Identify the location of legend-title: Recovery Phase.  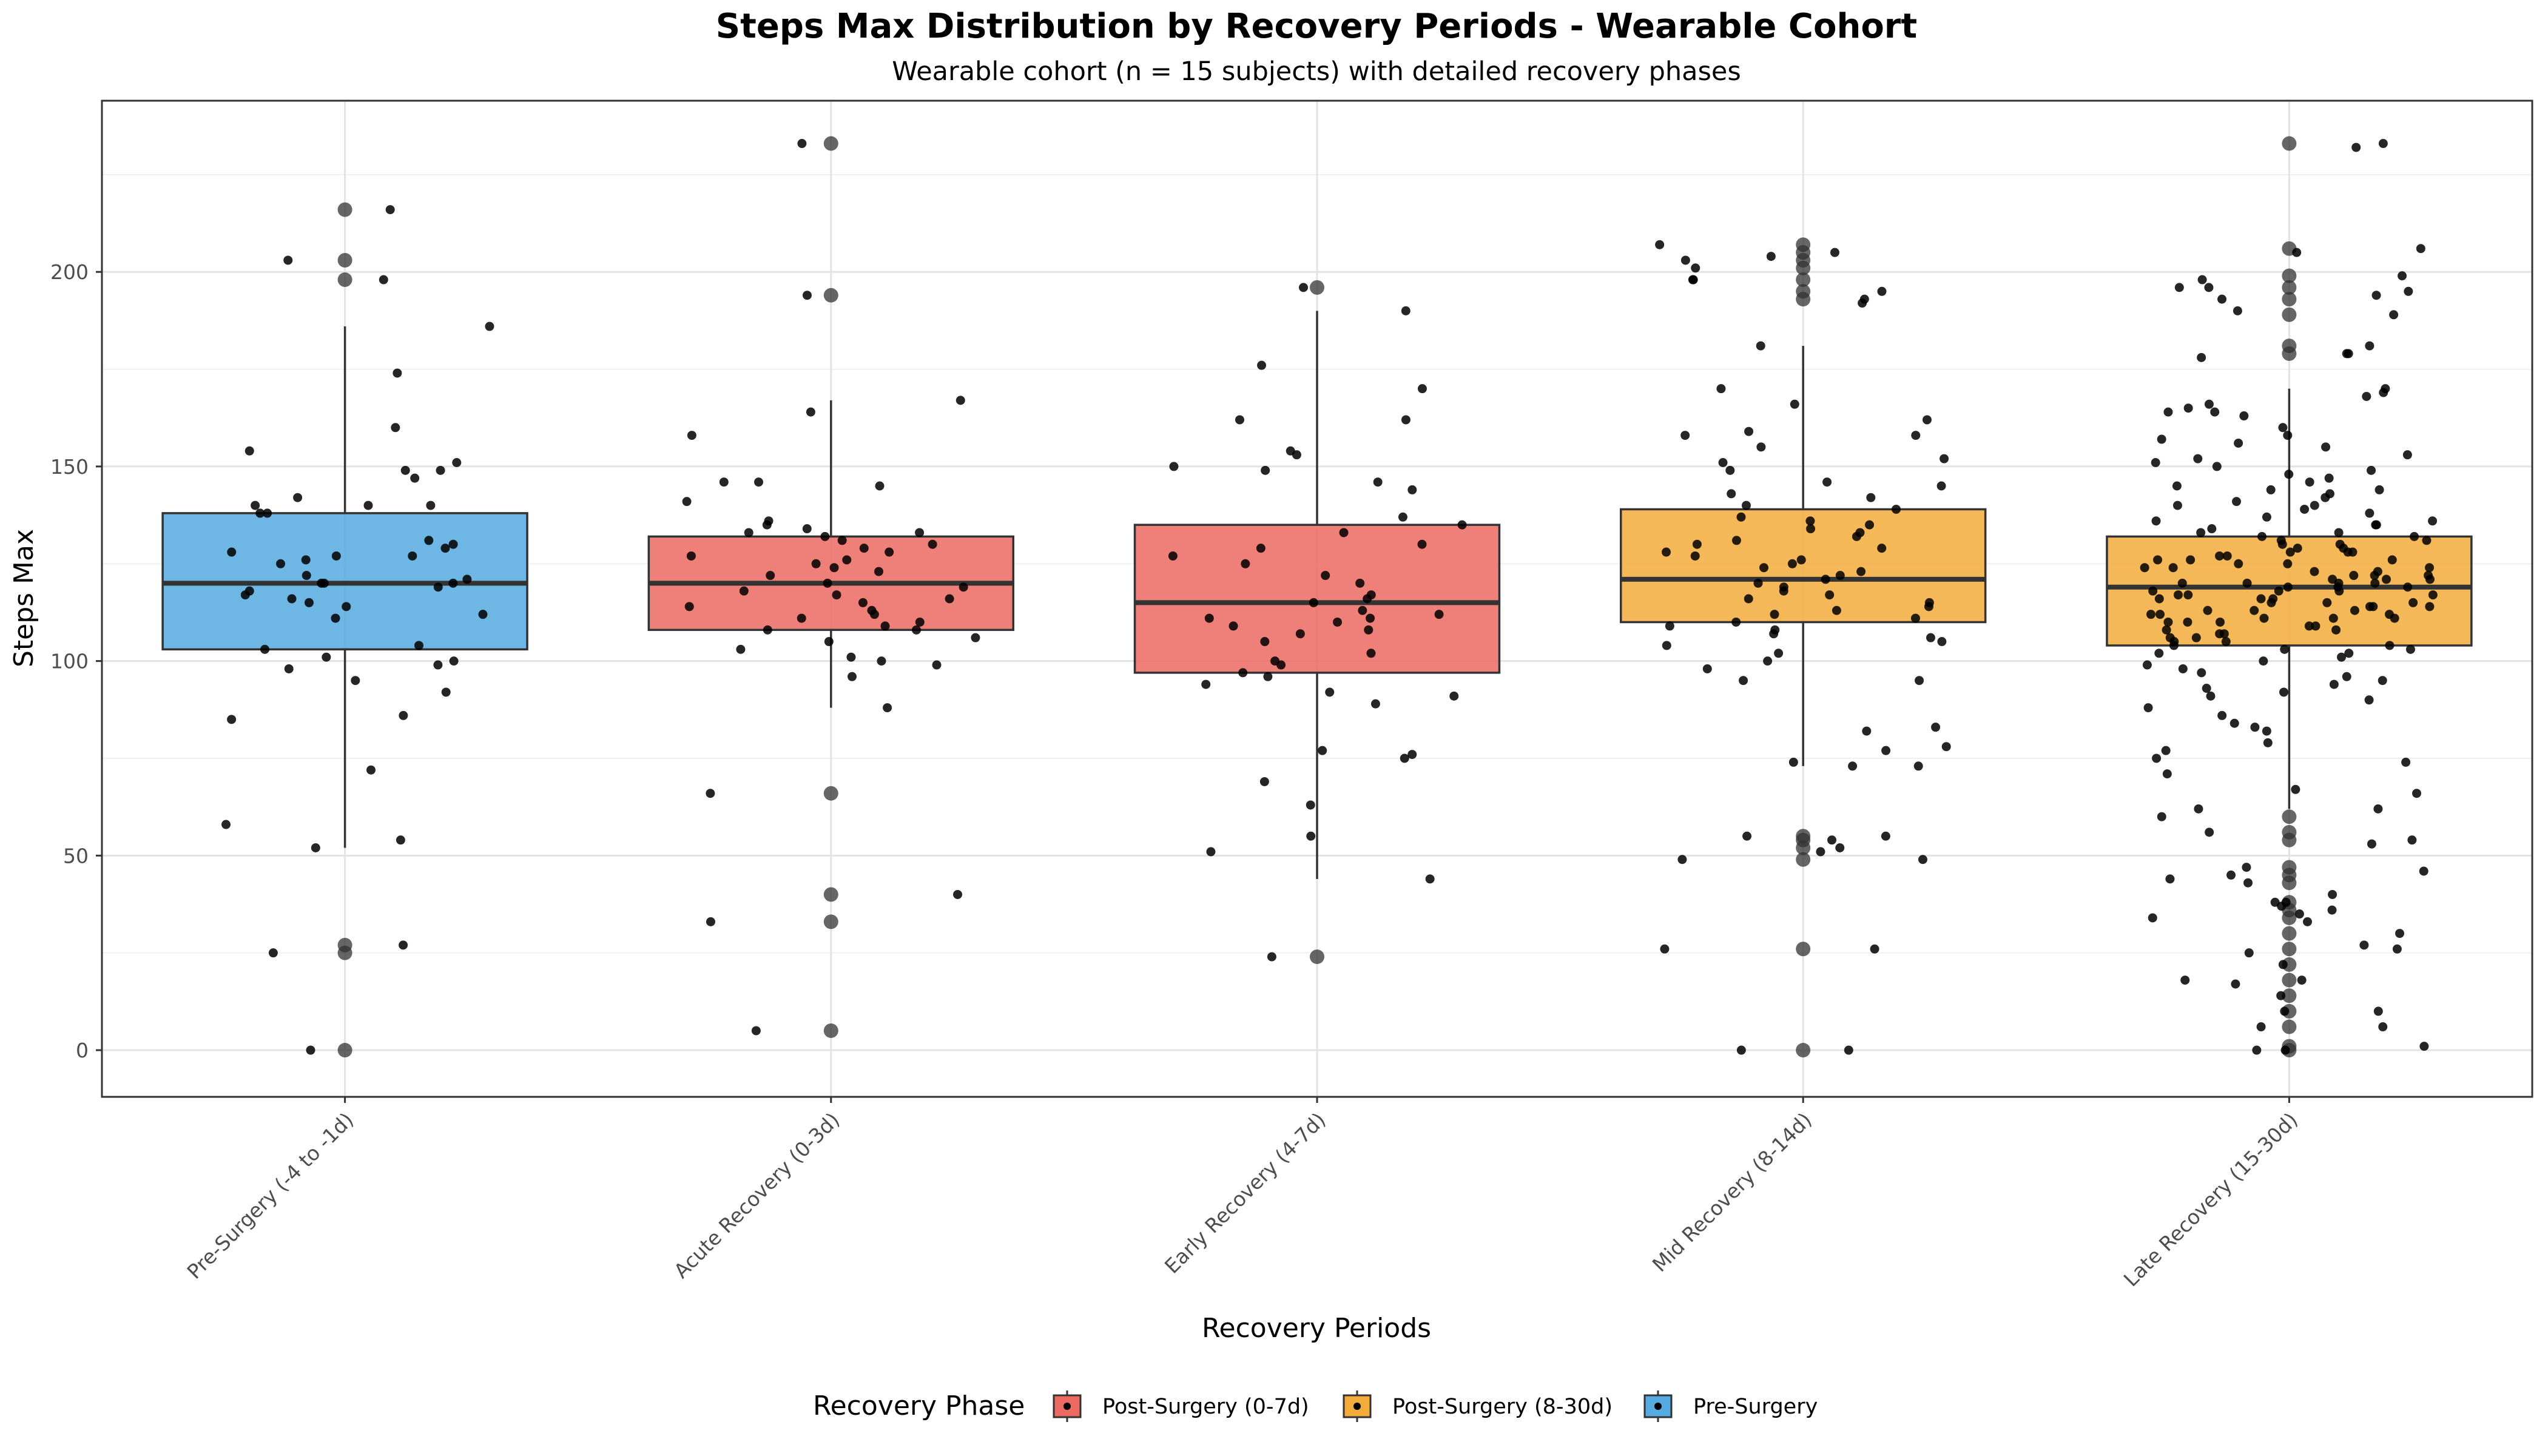
(919, 1405).